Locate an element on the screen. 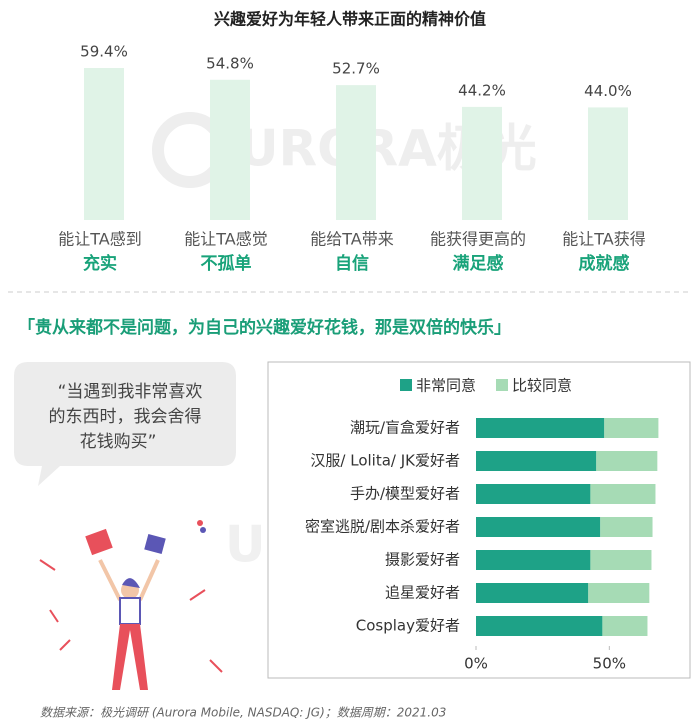  quote-line: 花钱购买” is located at coordinates (118, 442).